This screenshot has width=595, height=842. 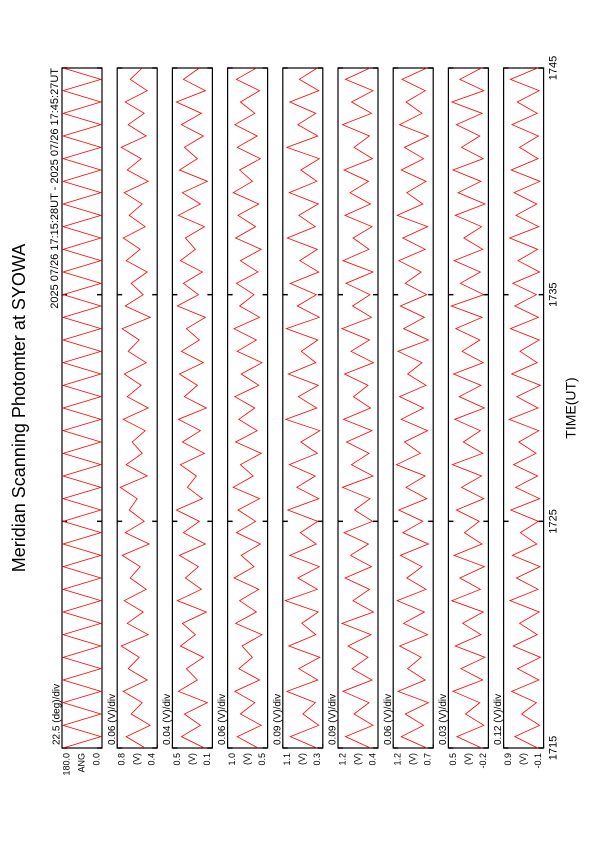 What do you see at coordinates (66, 764) in the screenshot?
I see `y-tick-label: 180.0` at bounding box center [66, 764].